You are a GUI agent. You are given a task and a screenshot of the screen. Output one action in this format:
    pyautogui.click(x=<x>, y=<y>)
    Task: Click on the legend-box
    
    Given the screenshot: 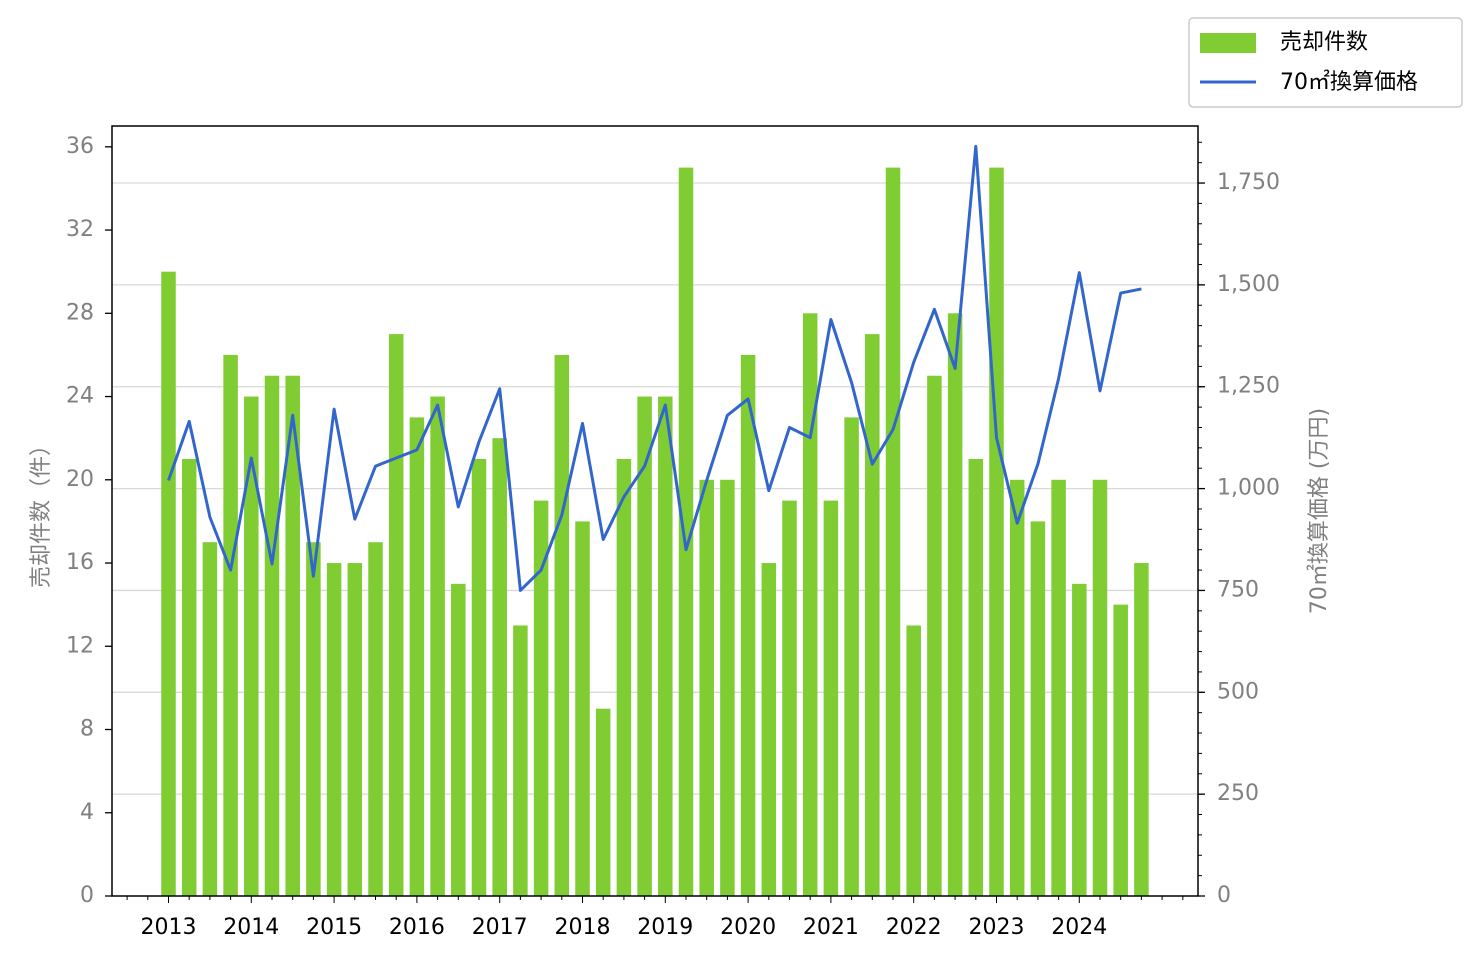 What is the action you would take?
    pyautogui.click(x=1325, y=62)
    